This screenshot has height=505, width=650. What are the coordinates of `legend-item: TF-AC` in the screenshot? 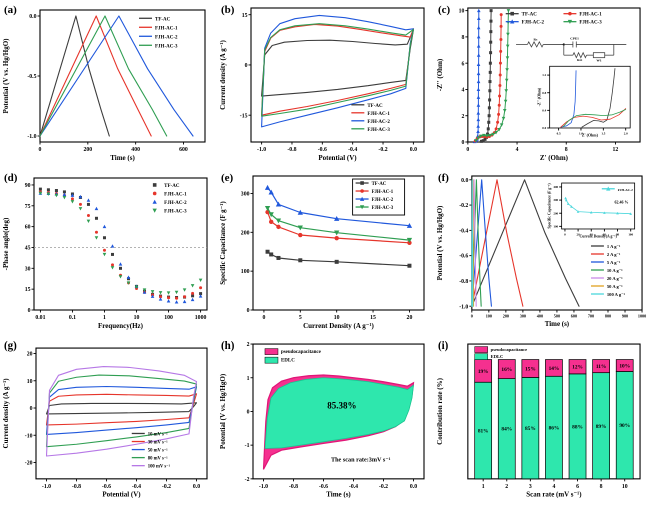 It's located at (155, 19).